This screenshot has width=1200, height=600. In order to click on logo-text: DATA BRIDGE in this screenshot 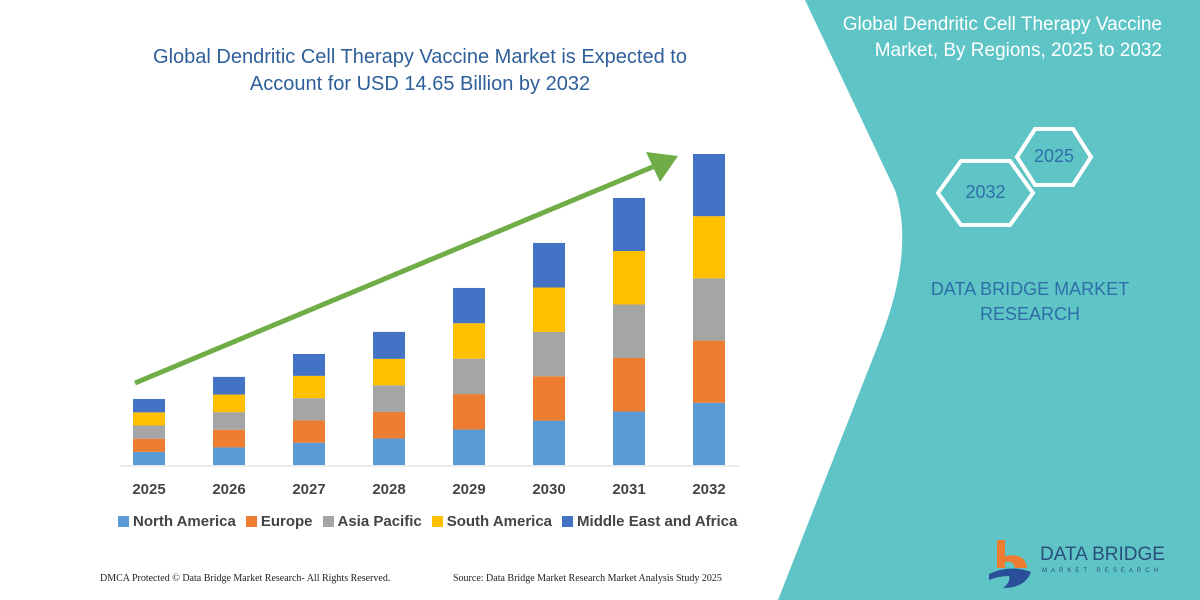, I will do `click(1102, 554)`.